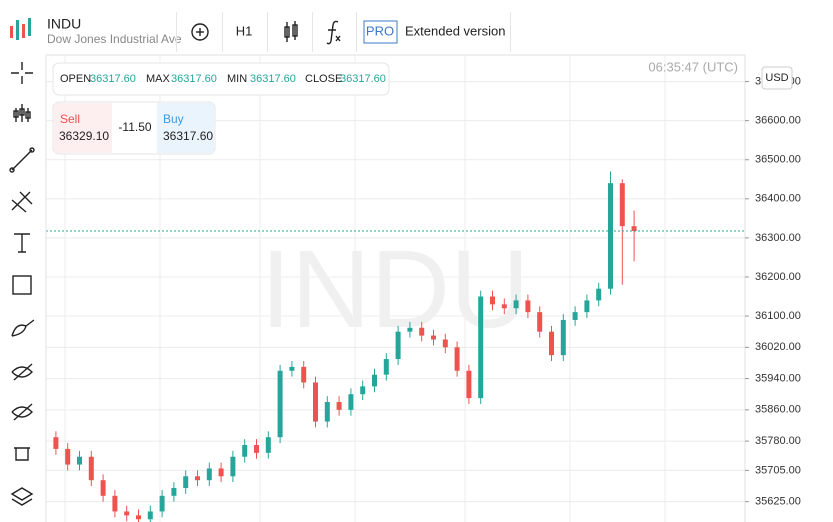 This screenshot has height=522, width=833. What do you see at coordinates (22, 454) in the screenshot?
I see `delete-all-tool` at bounding box center [22, 454].